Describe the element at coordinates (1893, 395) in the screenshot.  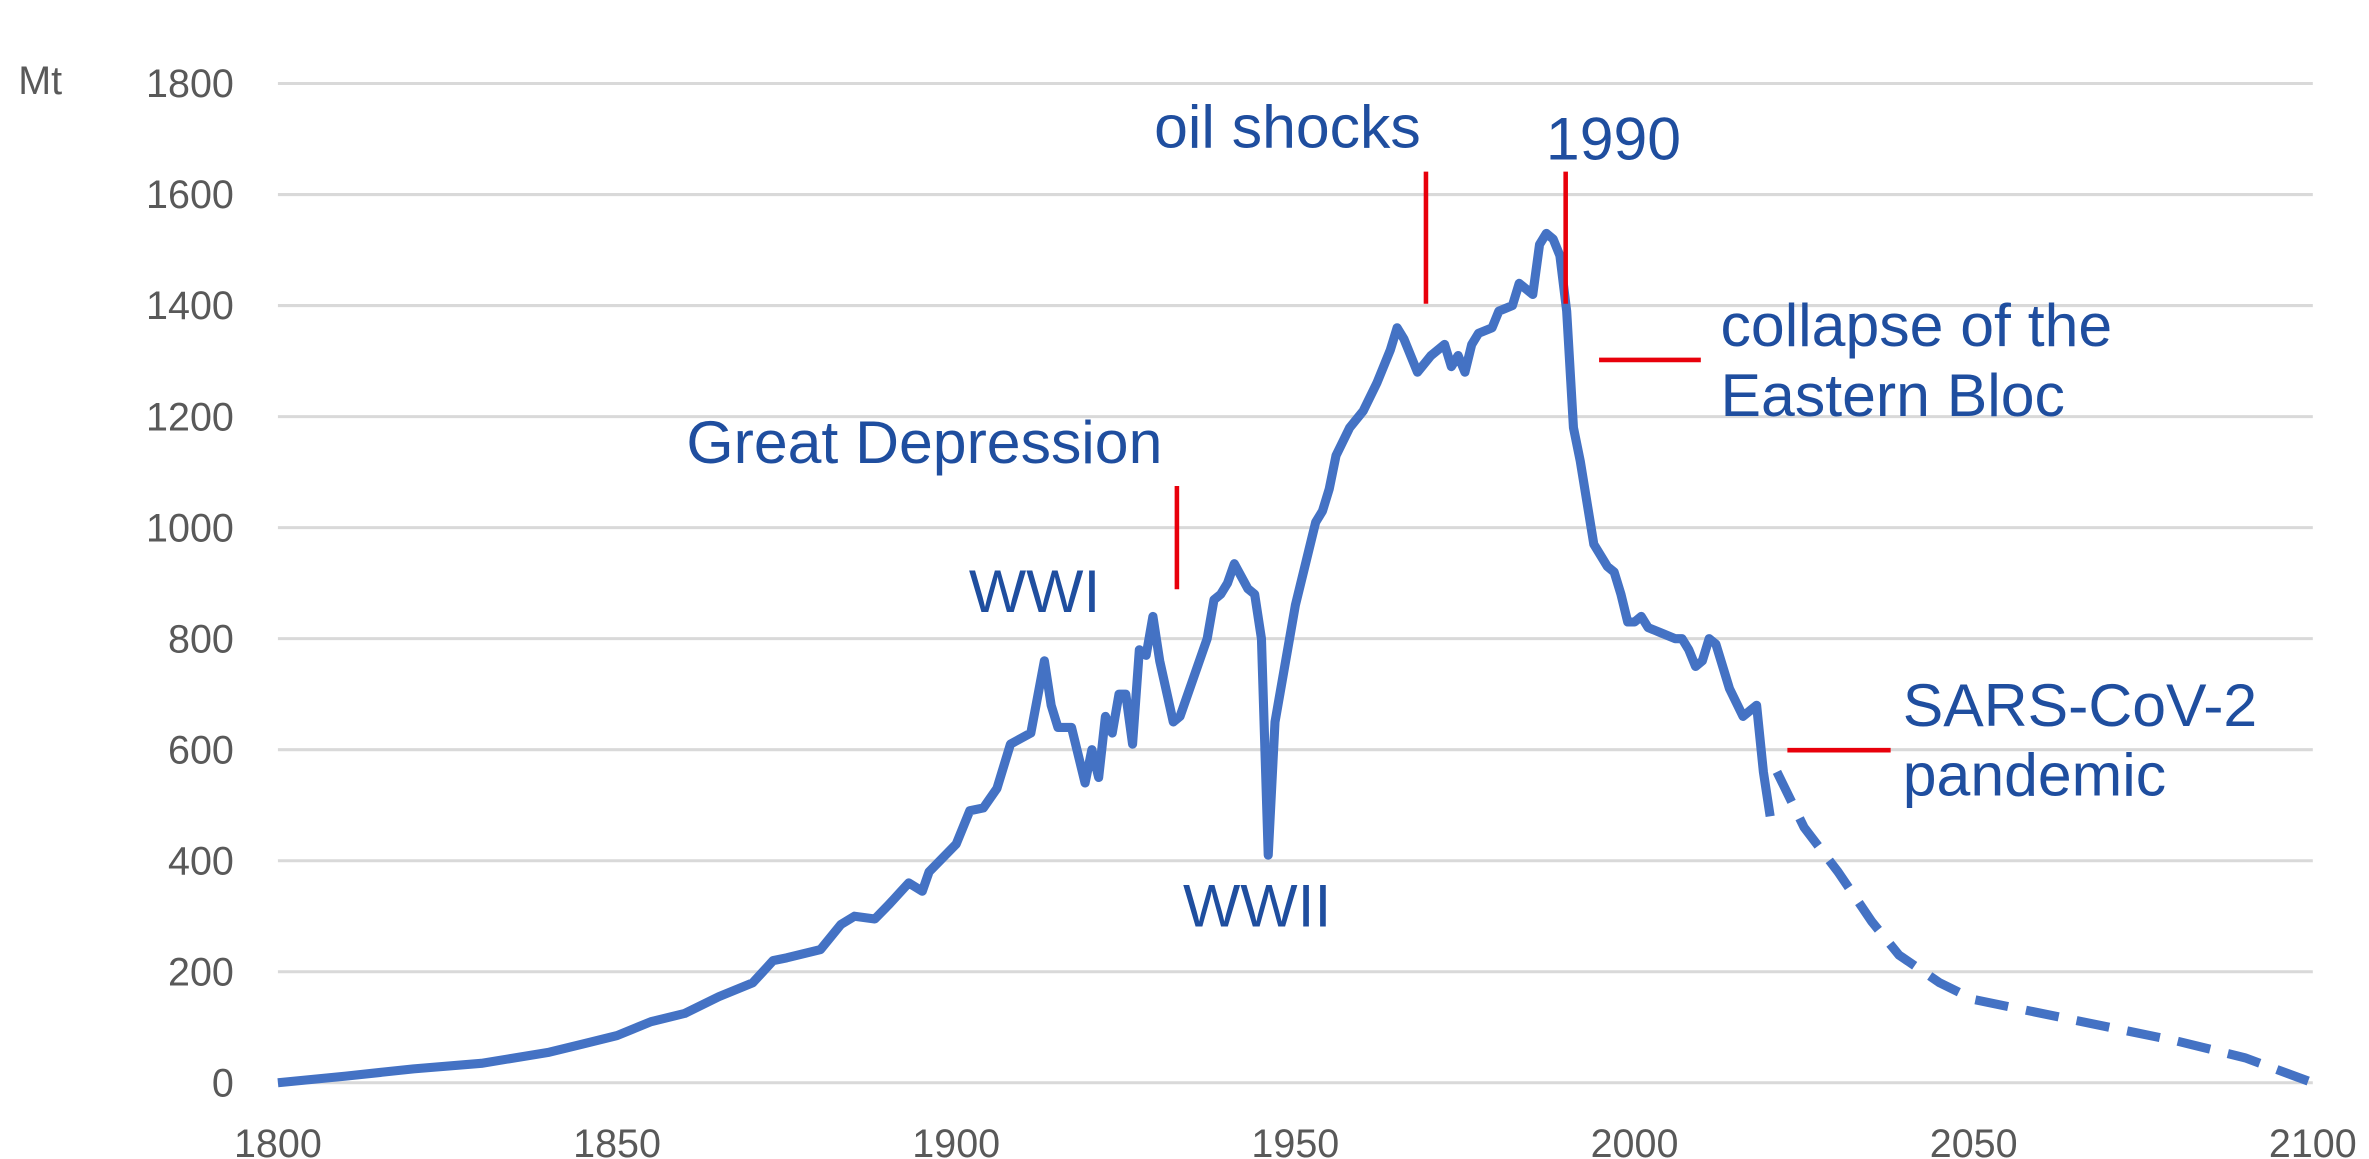
I see `annotation-line: Eastern Bloc` at that location.